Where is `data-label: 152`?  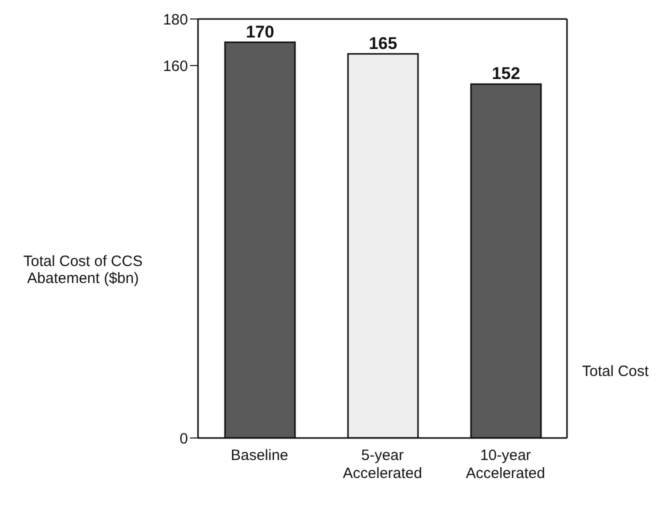
data-label: 152 is located at coordinates (506, 74).